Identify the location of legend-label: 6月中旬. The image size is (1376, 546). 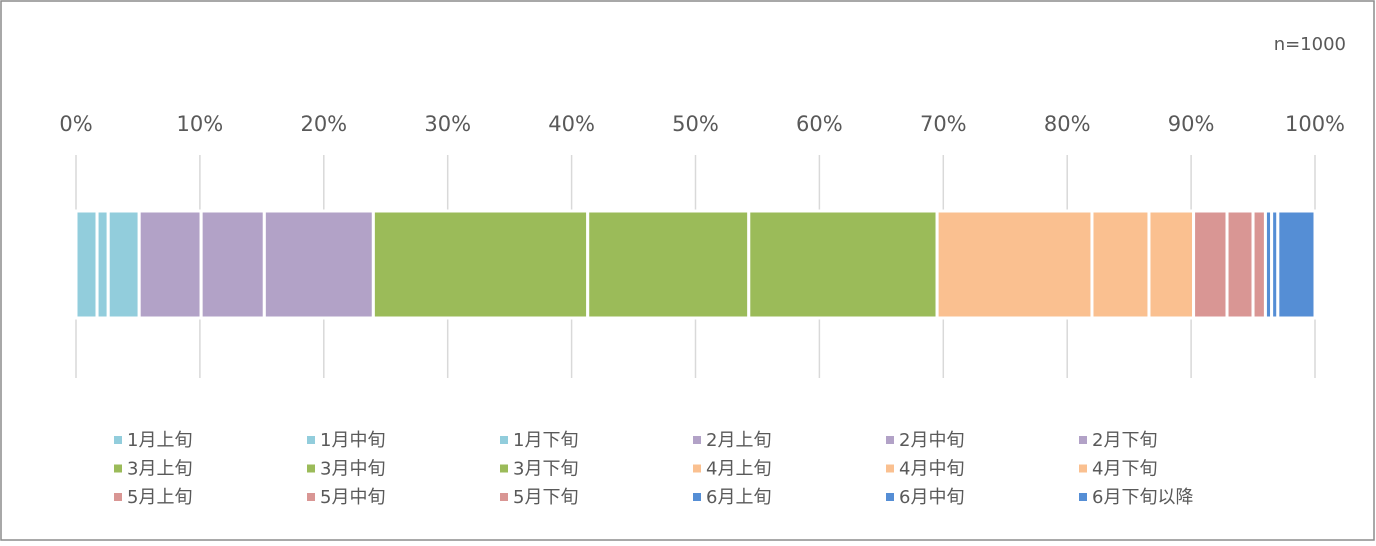
(931, 497).